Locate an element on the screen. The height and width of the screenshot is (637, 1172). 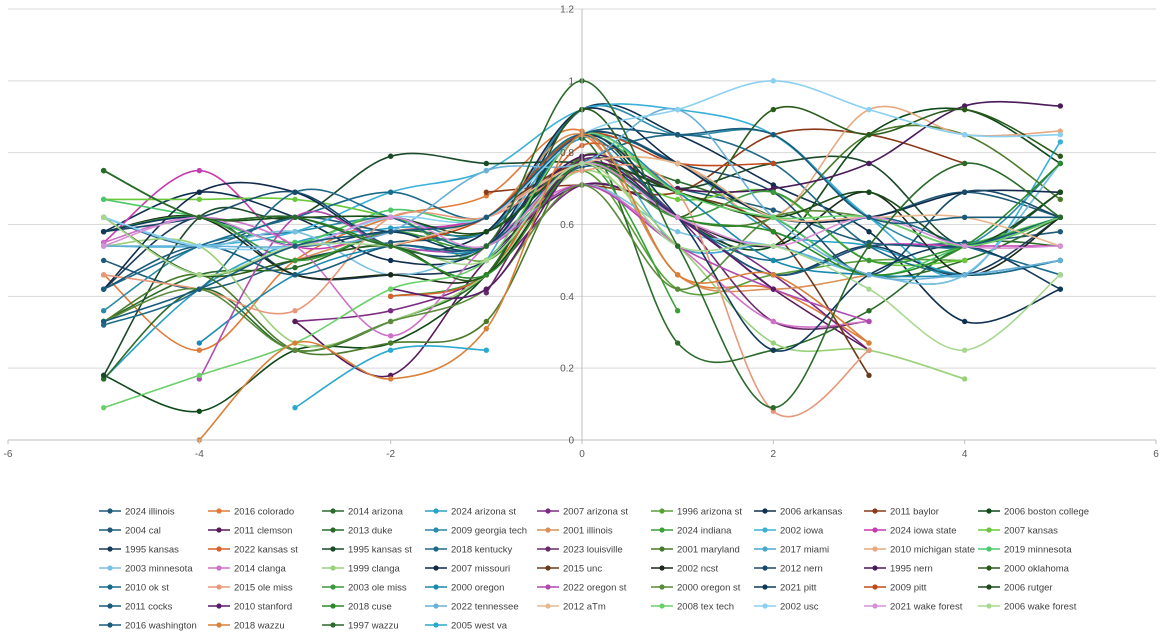
legend-label: 2019 minnesota is located at coordinates (1038, 549).